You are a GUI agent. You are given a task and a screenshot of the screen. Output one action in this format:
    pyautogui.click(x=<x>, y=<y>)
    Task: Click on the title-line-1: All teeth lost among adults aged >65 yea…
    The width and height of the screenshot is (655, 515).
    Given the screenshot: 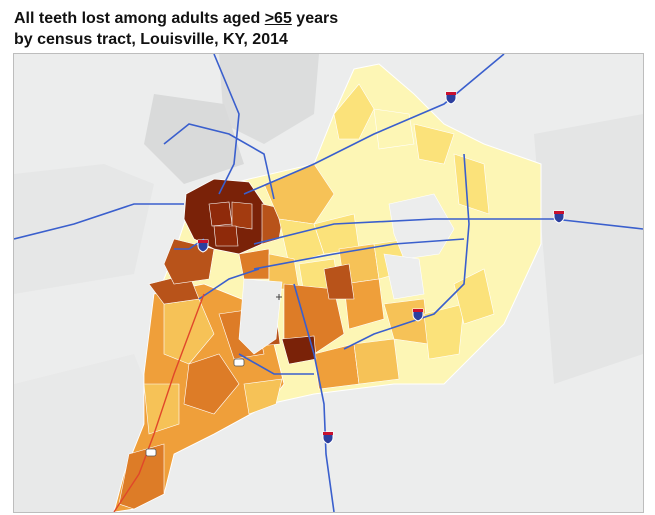 What is the action you would take?
    pyautogui.click(x=176, y=18)
    